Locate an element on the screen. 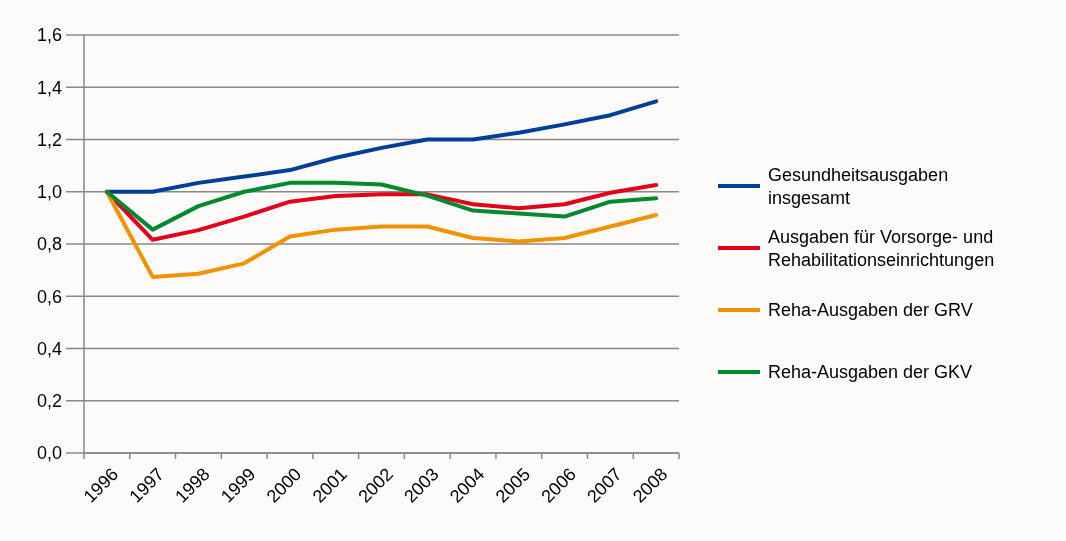 This screenshot has width=1066, height=541. y-tick-label: 0,6 is located at coordinates (49, 296).